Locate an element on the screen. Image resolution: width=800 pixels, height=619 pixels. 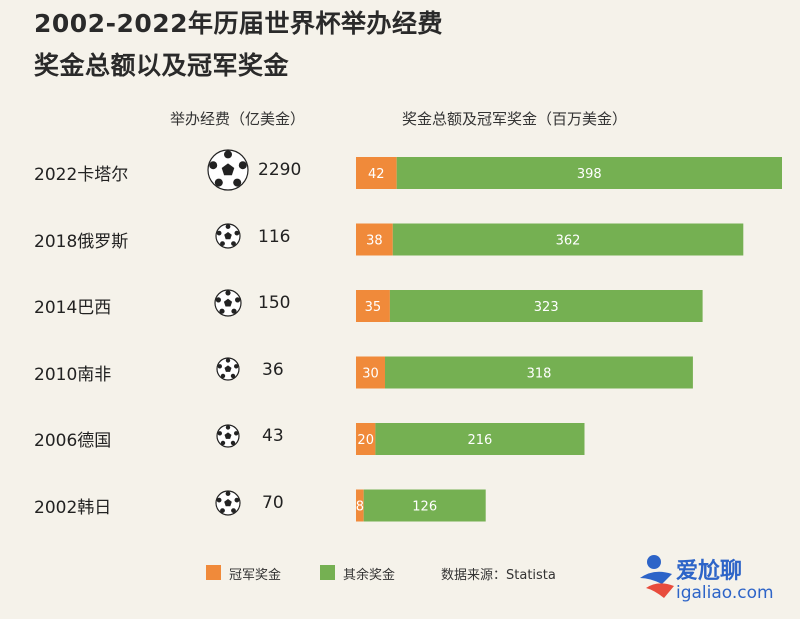
category-label: 2014巴西 is located at coordinates (73, 308).